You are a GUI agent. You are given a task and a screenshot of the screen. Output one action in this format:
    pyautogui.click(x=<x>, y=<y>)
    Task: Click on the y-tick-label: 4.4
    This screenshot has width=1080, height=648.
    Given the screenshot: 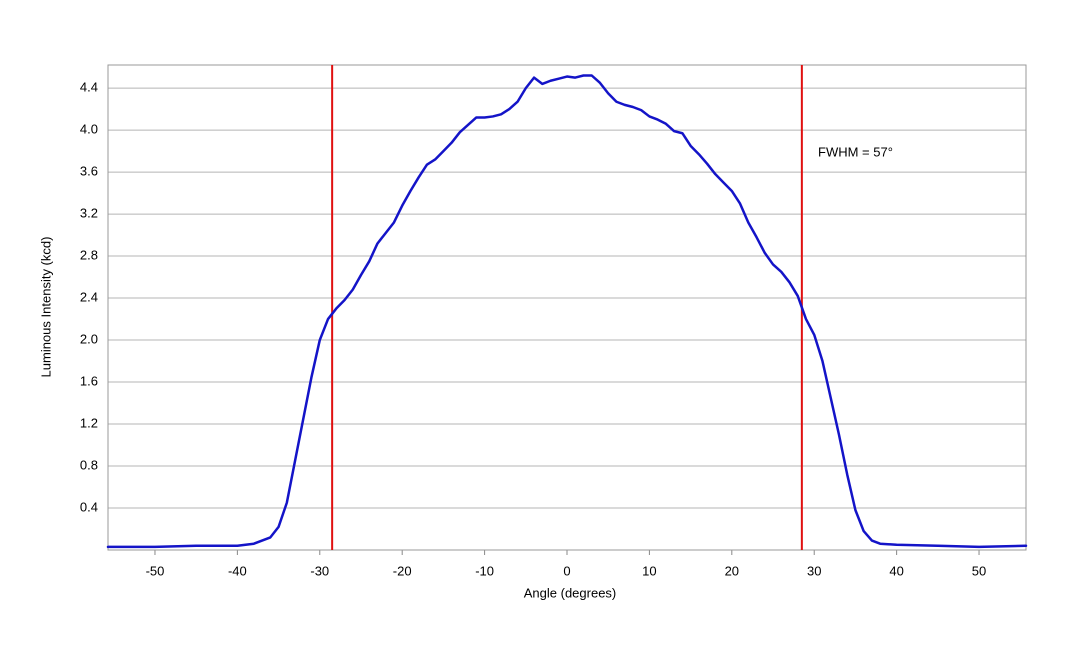 What is the action you would take?
    pyautogui.click(x=89, y=87)
    